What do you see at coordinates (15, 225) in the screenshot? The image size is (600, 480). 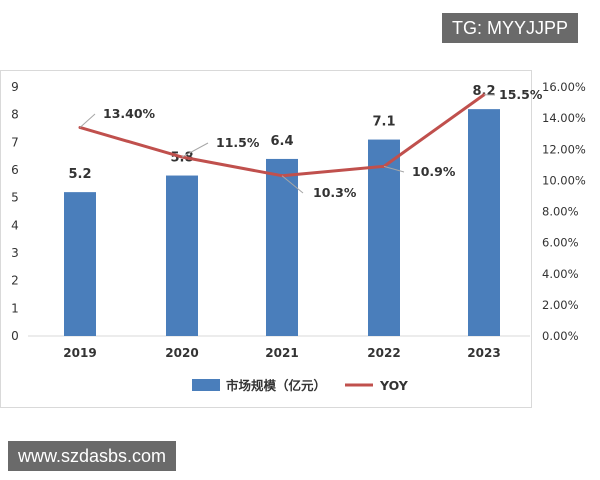 I see `left-axis-tick-label: 4` at bounding box center [15, 225].